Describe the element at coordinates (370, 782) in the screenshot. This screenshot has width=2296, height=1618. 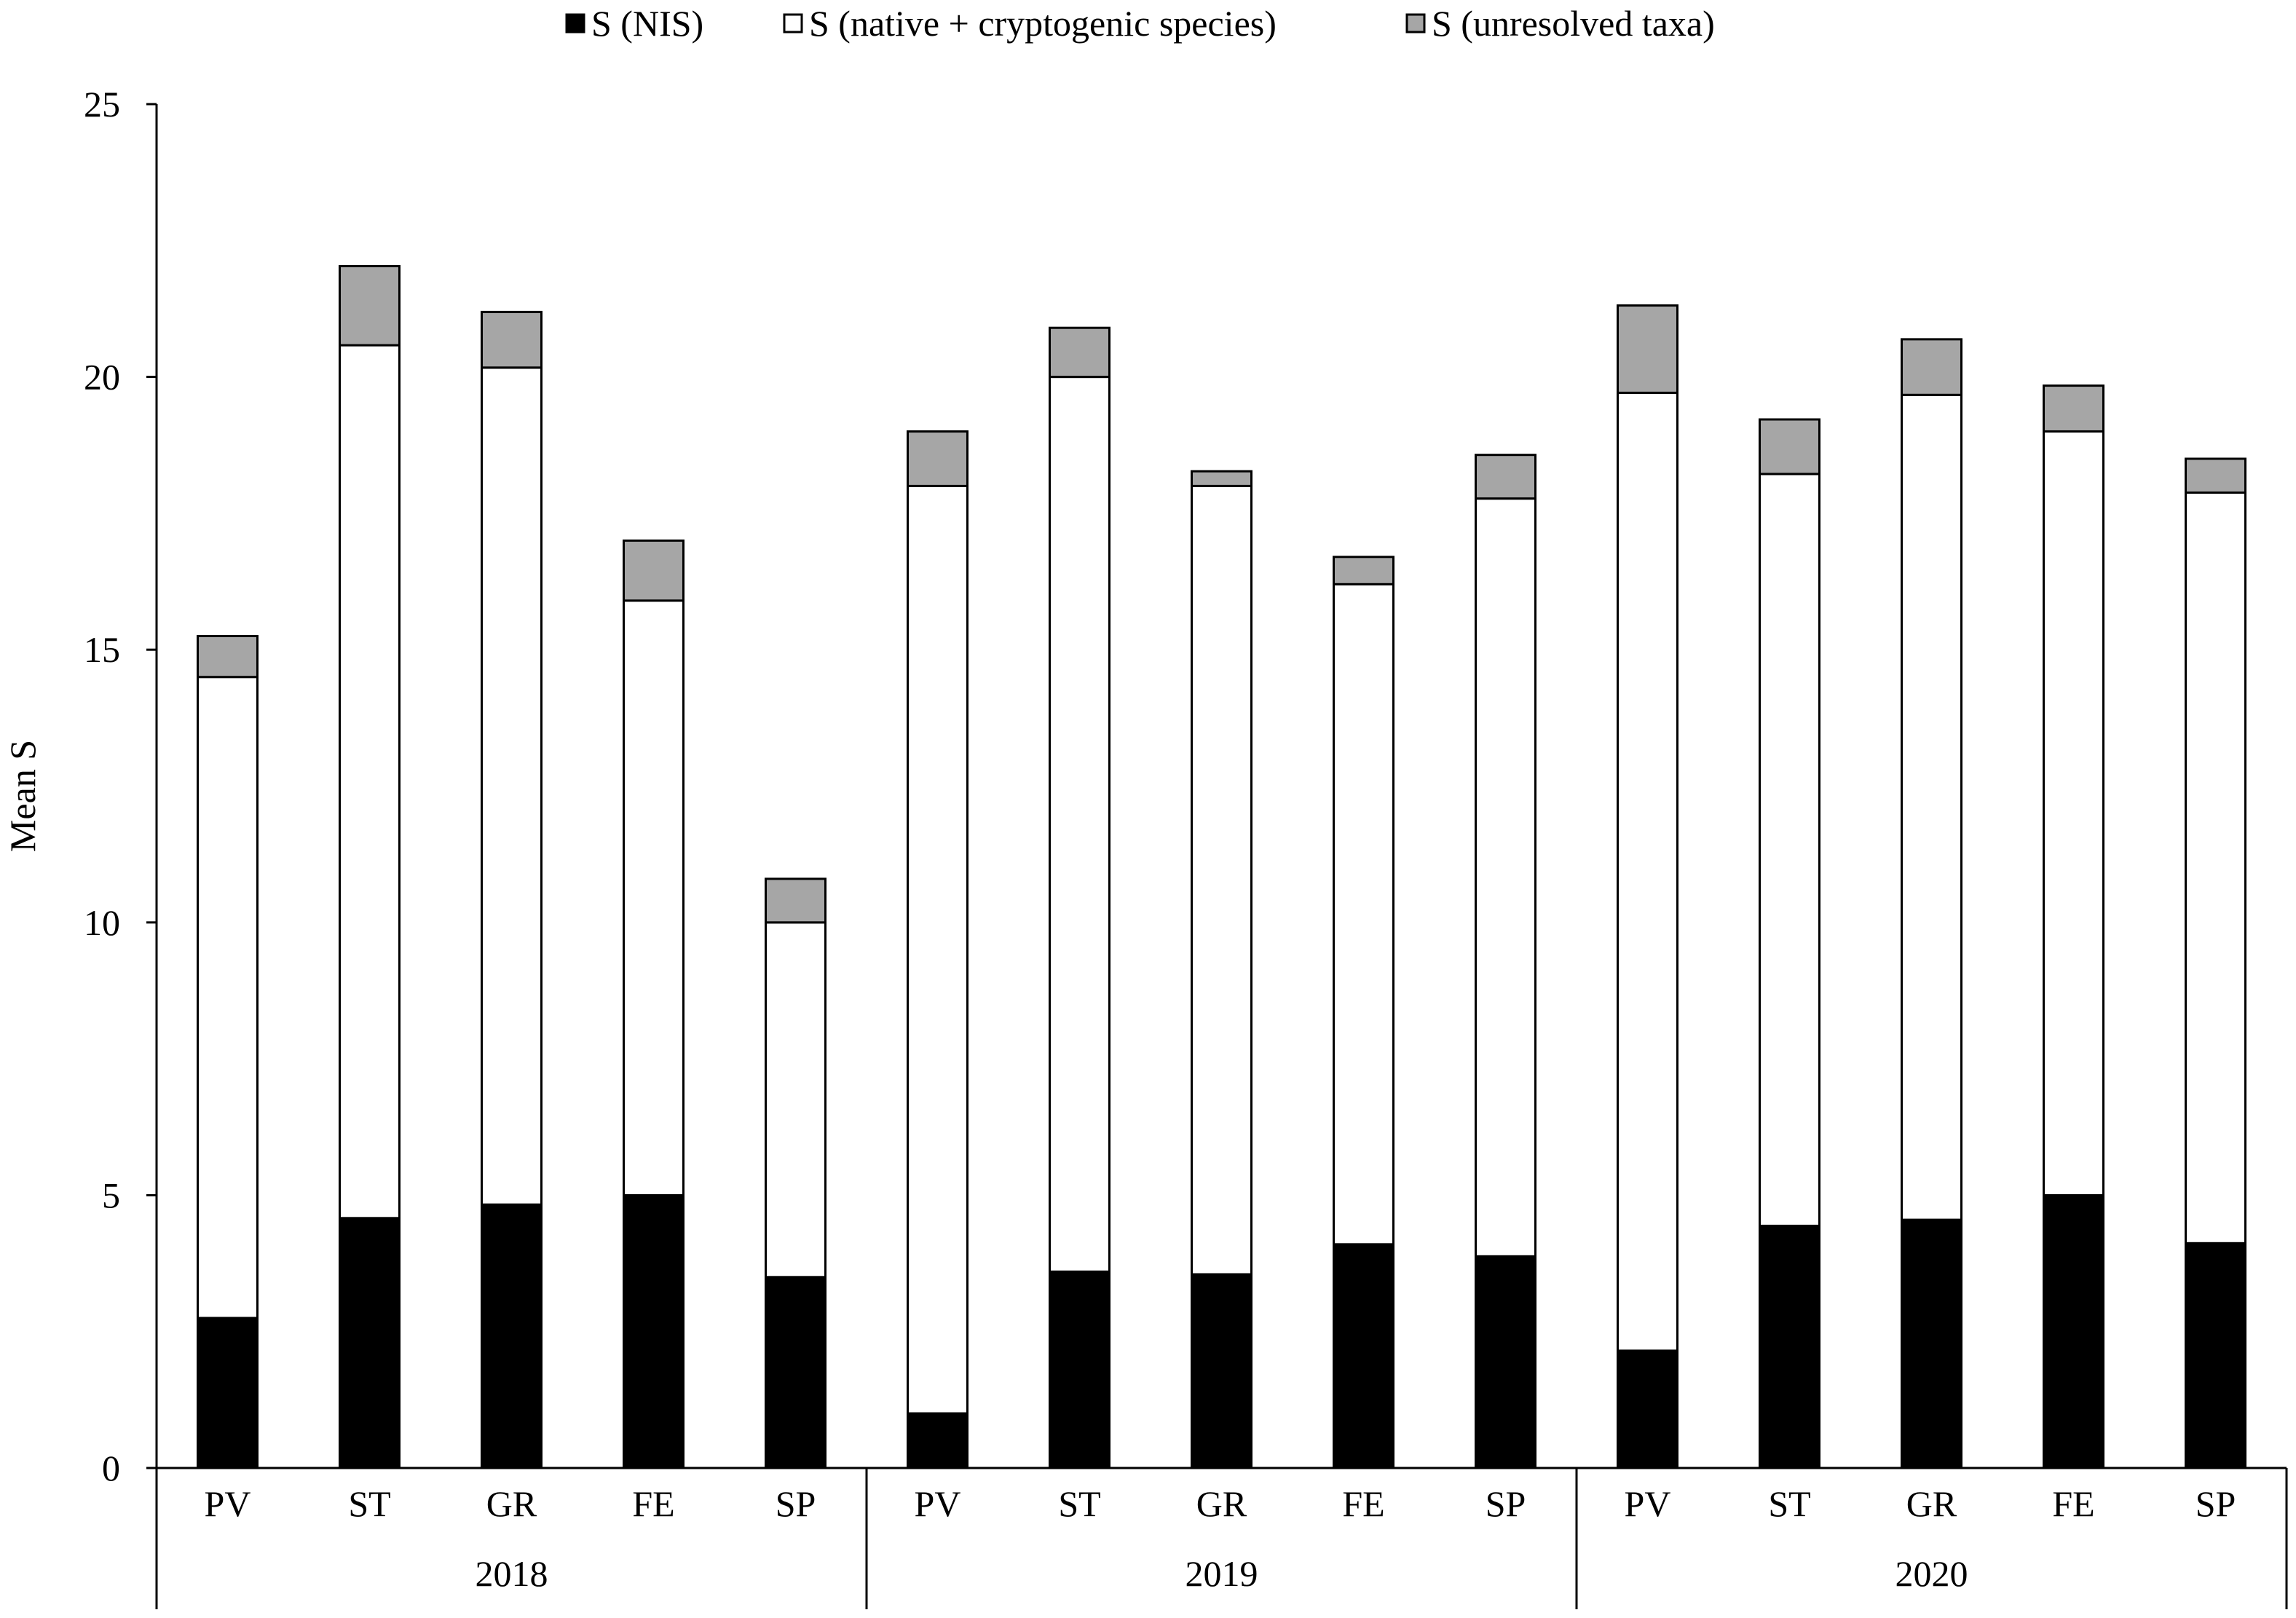
I see `bar-segment-2-st-2018` at that location.